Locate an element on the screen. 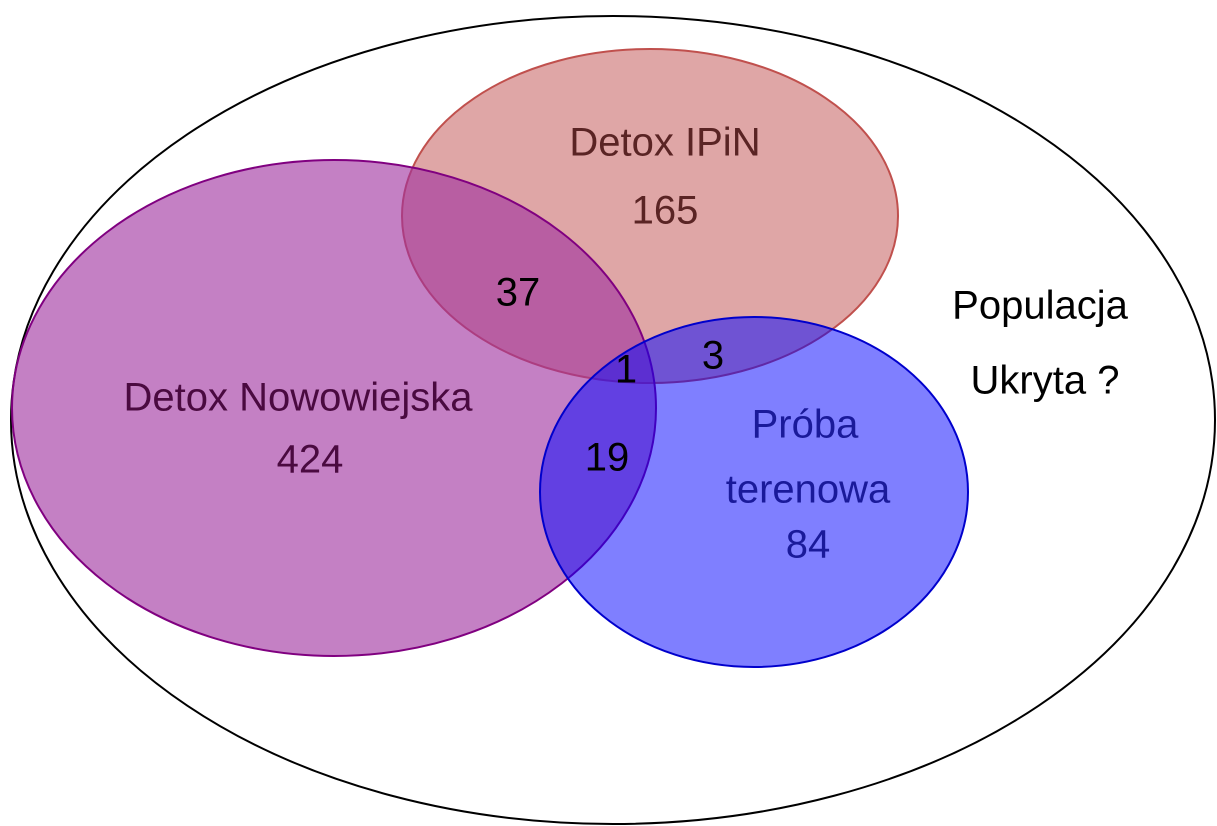  set-label: Próba is located at coordinates (805, 425).